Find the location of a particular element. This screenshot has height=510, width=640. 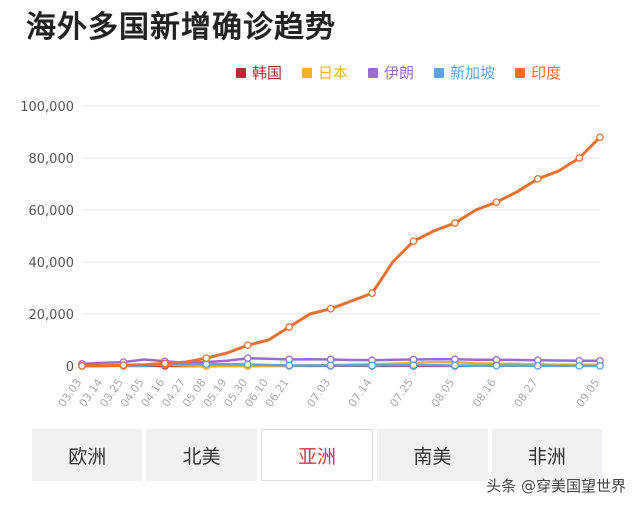

tab-africa: 非洲 is located at coordinates (547, 455).